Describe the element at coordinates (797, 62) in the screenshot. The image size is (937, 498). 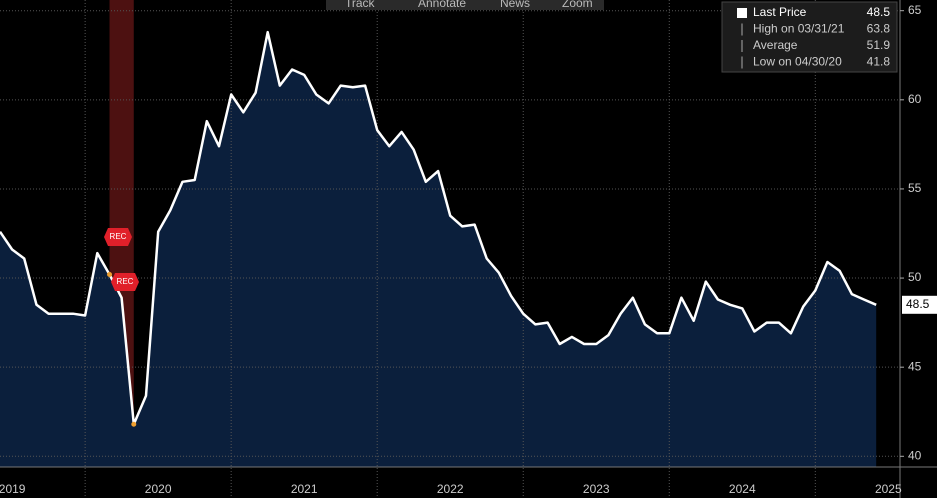
I see `legend-label: Low on 04/30/20` at that location.